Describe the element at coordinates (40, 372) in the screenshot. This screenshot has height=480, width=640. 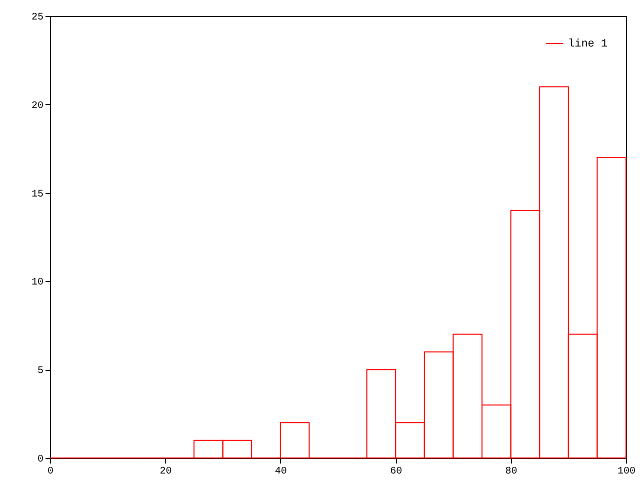
I see `y-tick-label: 5` at that location.